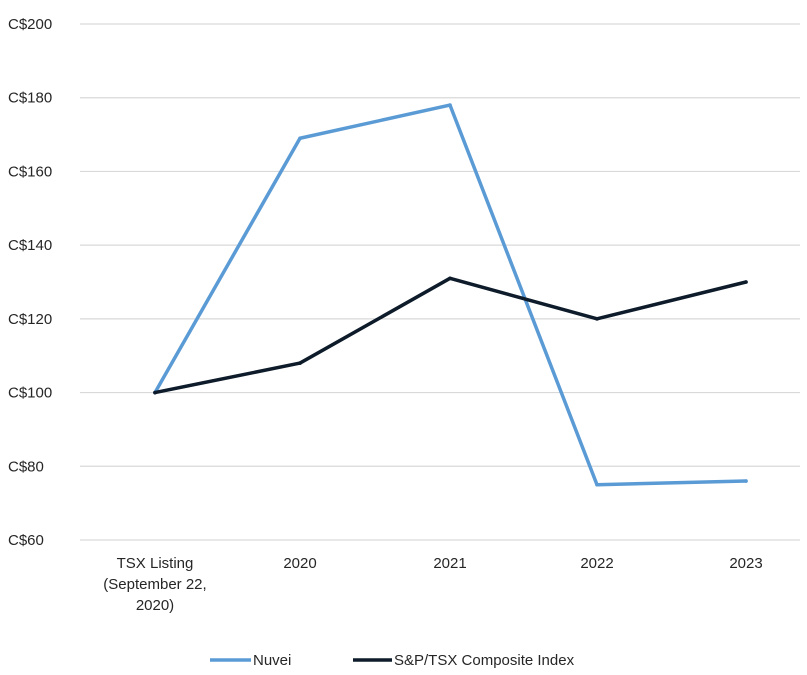  What do you see at coordinates (30, 393) in the screenshot?
I see `y-tick-label: C$100` at bounding box center [30, 393].